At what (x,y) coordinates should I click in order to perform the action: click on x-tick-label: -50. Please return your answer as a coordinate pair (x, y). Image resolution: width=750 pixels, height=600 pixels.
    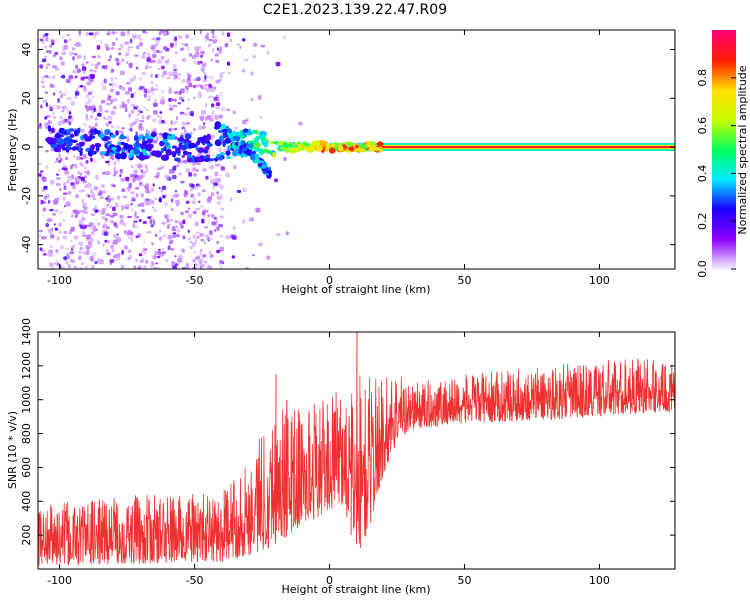
    Looking at the image, I should click on (195, 280).